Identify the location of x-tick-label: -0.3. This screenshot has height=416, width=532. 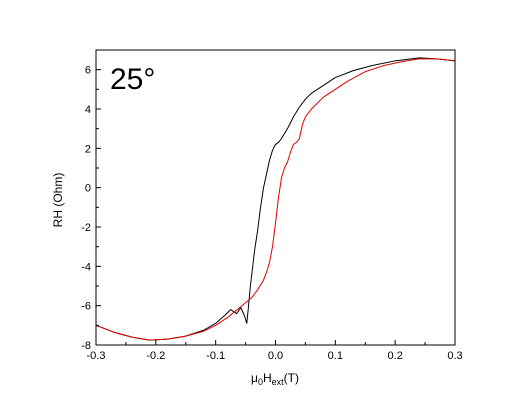
(96, 356).